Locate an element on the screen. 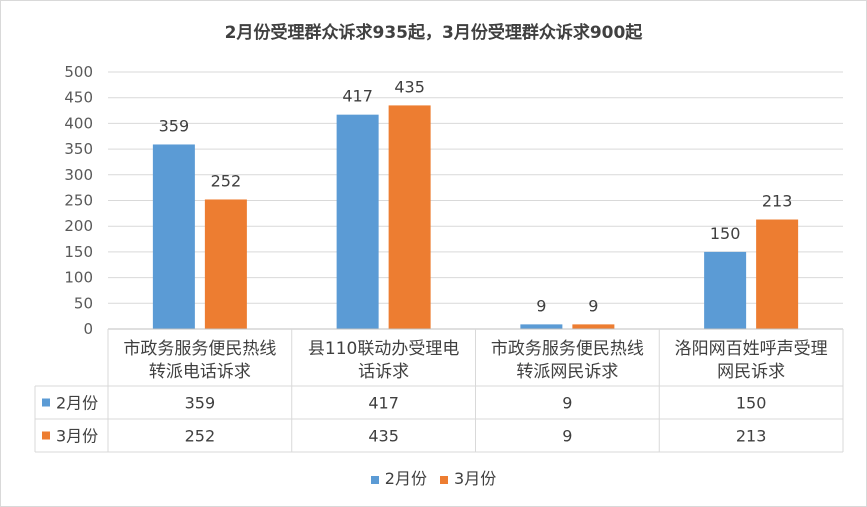 Image resolution: width=867 pixels, height=507 pixels. legend-label-feb: 2月份 is located at coordinates (405, 478).